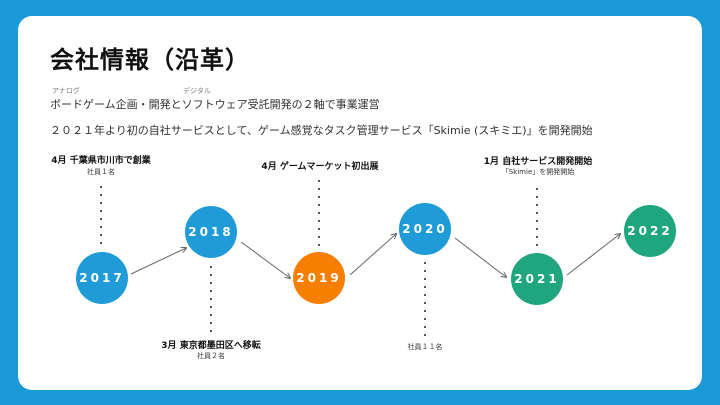 This screenshot has width=720, height=405. What do you see at coordinates (537, 279) in the screenshot?
I see `year-2021: 2021` at bounding box center [537, 279].